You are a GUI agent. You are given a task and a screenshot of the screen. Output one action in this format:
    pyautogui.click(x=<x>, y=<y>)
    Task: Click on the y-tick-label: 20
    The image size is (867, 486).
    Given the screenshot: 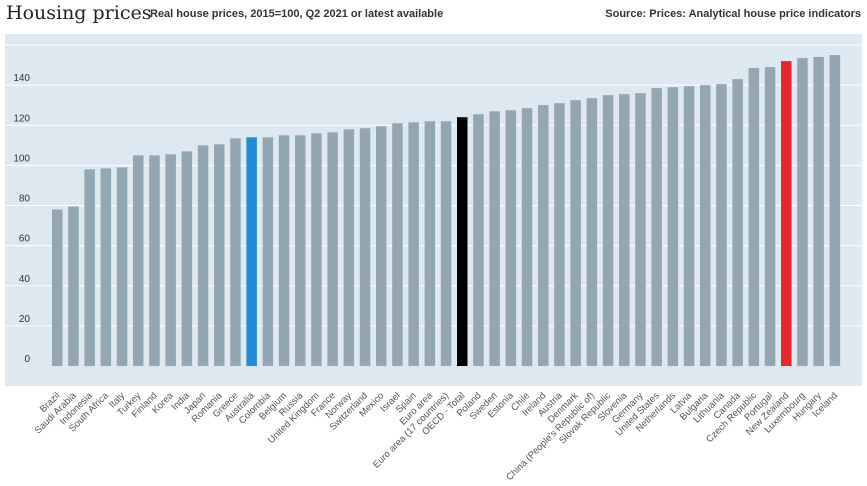 What is the action you would take?
    pyautogui.click(x=25, y=319)
    